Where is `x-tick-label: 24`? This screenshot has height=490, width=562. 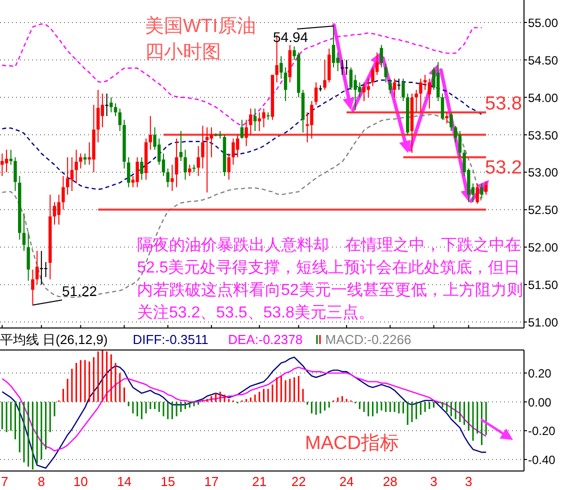 x-tick-label: 24 is located at coordinates (346, 481).